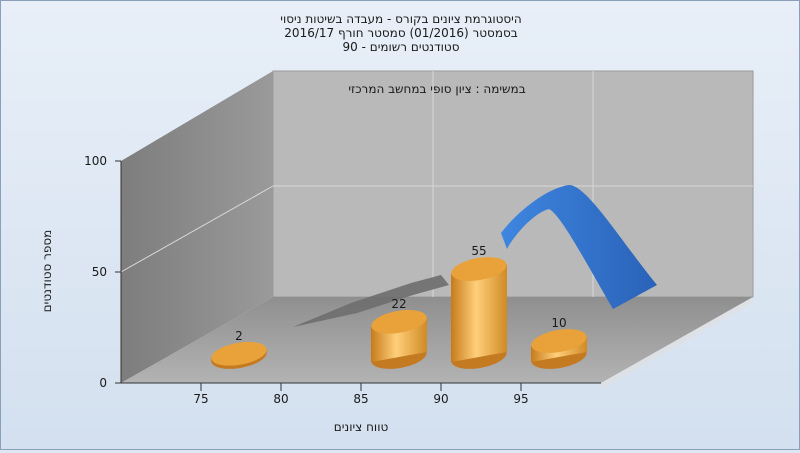  Describe the element at coordinates (478, 251) in the screenshot. I see `bar-value-label: 55` at that location.